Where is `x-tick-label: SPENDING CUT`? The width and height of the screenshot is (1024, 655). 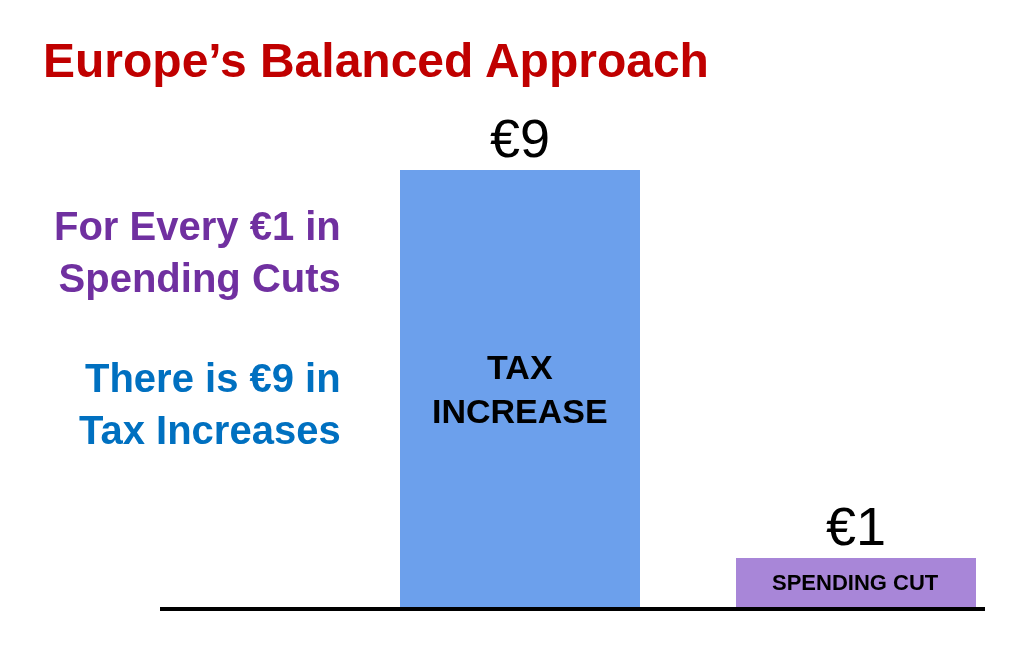
x-tick-label: SPENDING CUT is located at coordinates (855, 582).